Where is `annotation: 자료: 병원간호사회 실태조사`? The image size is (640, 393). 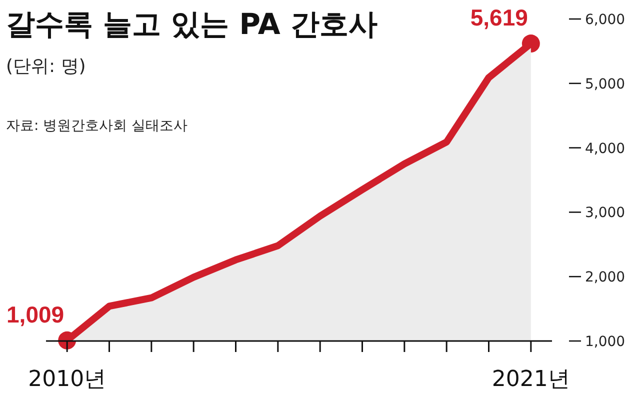 annotation: 자료: 병원간호사회 실태조사 is located at coordinates (97, 126).